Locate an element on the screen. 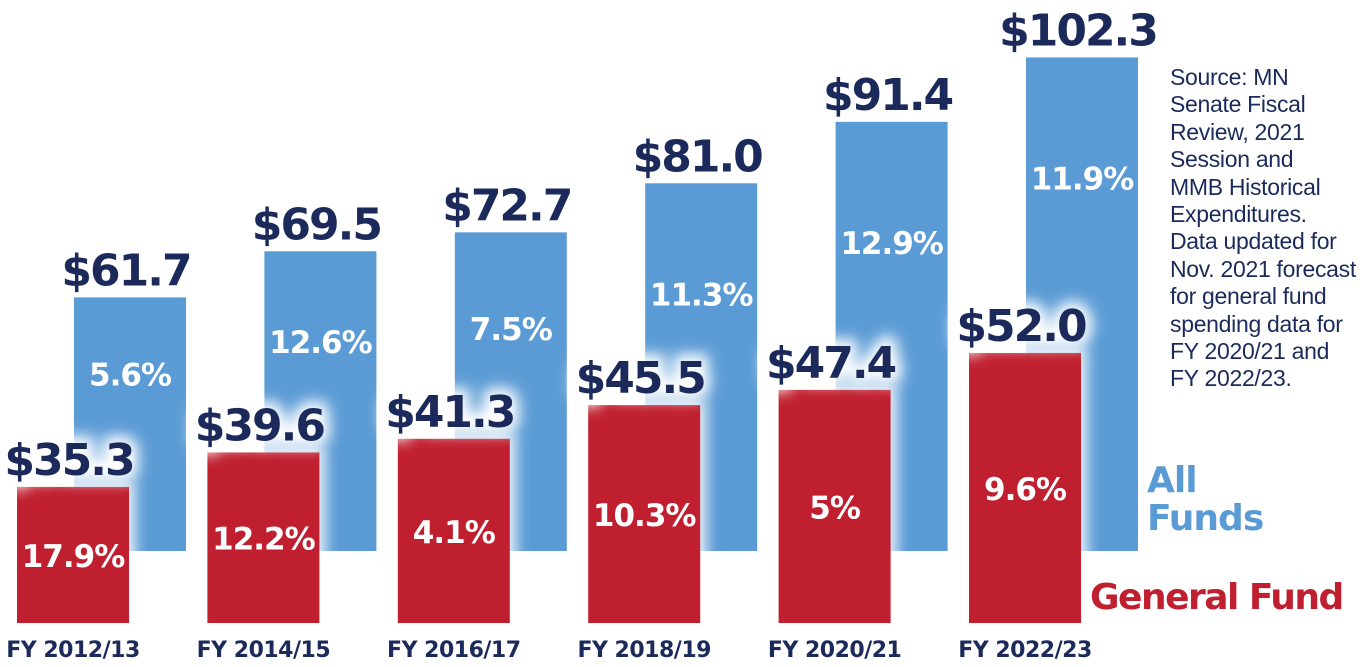 The width and height of the screenshot is (1362, 667). general-fund-pct-label: 10.3% is located at coordinates (644, 516).